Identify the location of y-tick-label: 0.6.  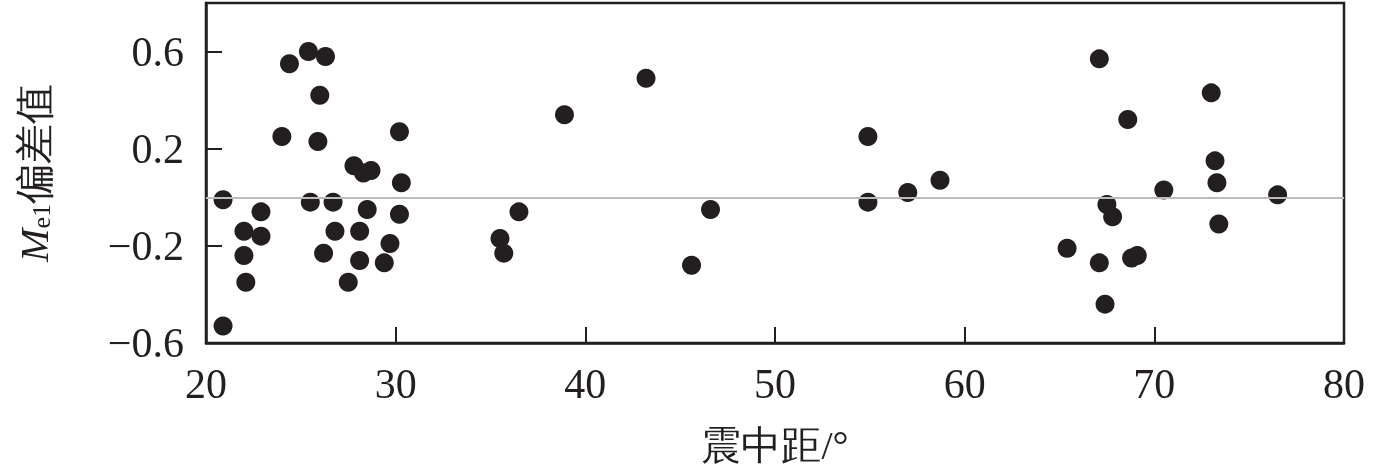
(157, 51).